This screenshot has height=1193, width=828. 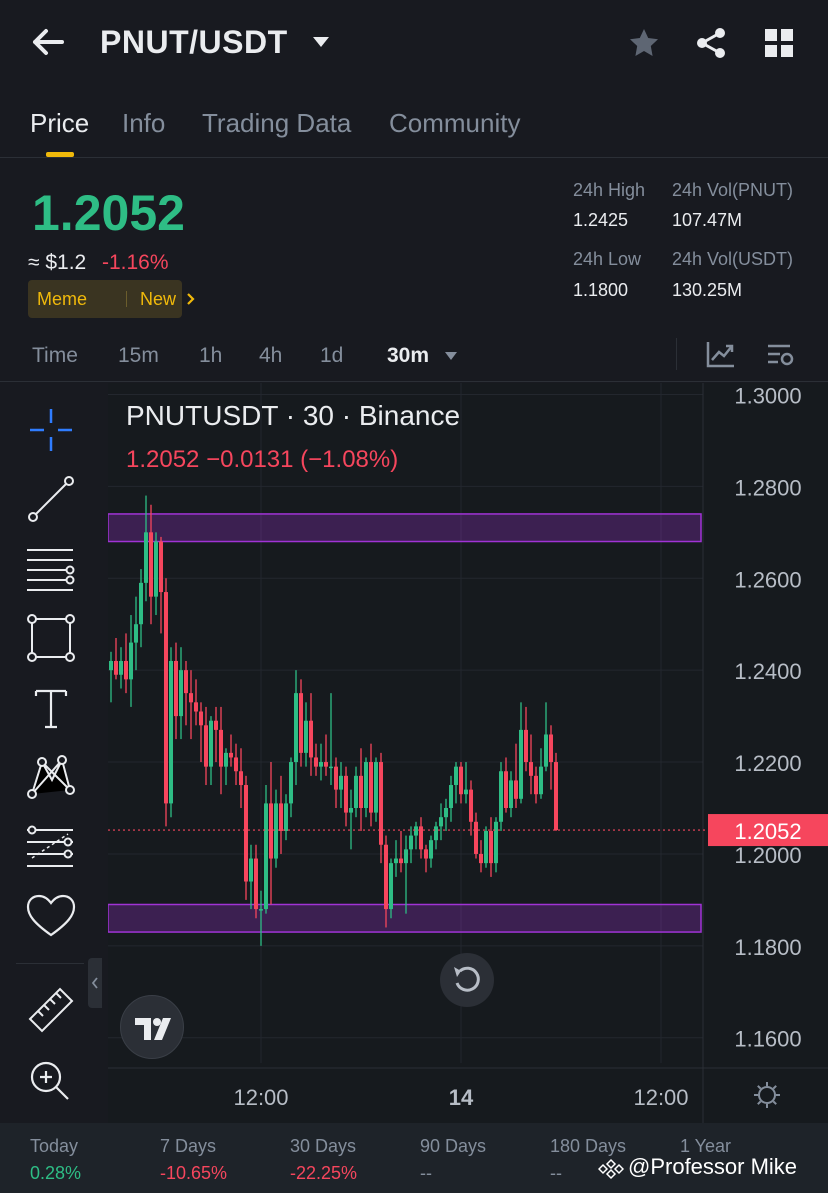 What do you see at coordinates (644, 43) in the screenshot?
I see `star-icon` at bounding box center [644, 43].